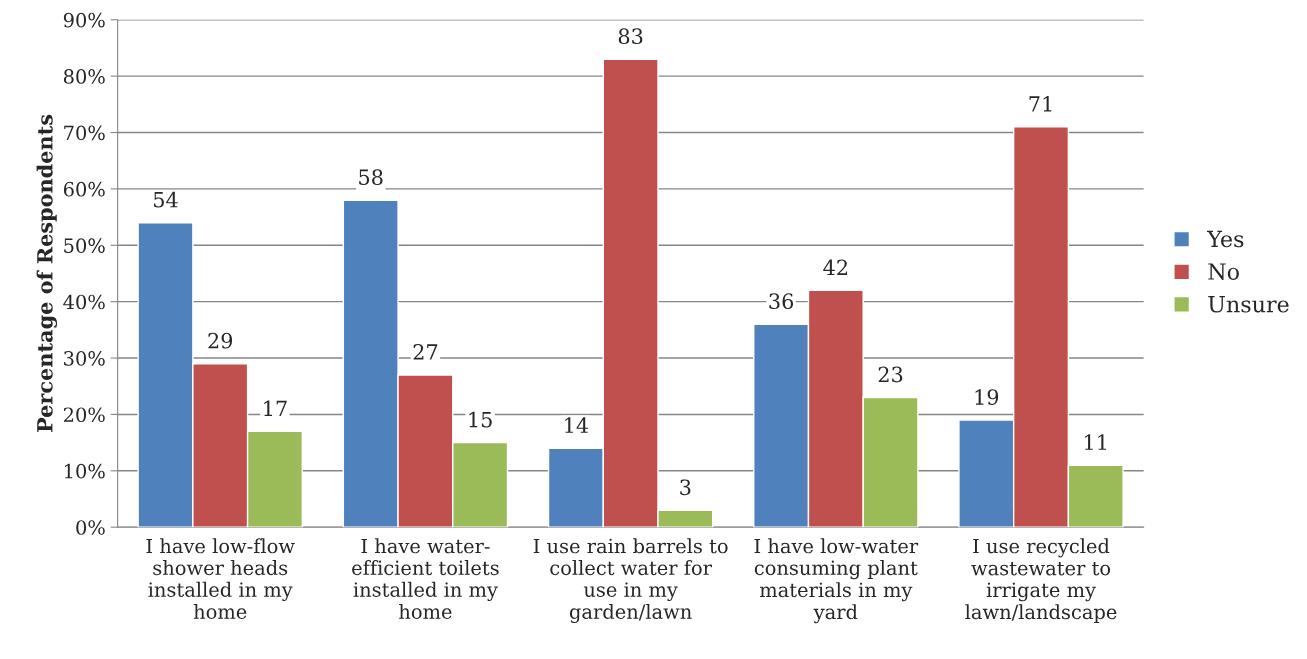  What do you see at coordinates (47, 273) in the screenshot?
I see `y-axis-title: Percentage of Respondents` at bounding box center [47, 273].